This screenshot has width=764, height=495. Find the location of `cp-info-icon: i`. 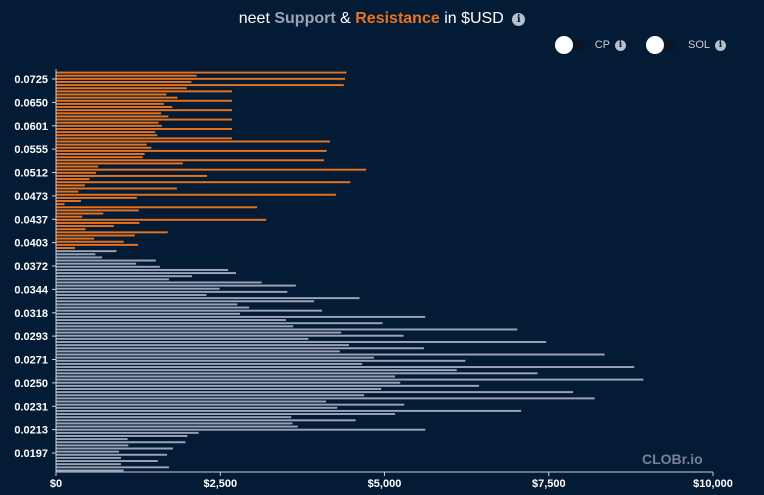

cp-info-icon: i is located at coordinates (620, 45).